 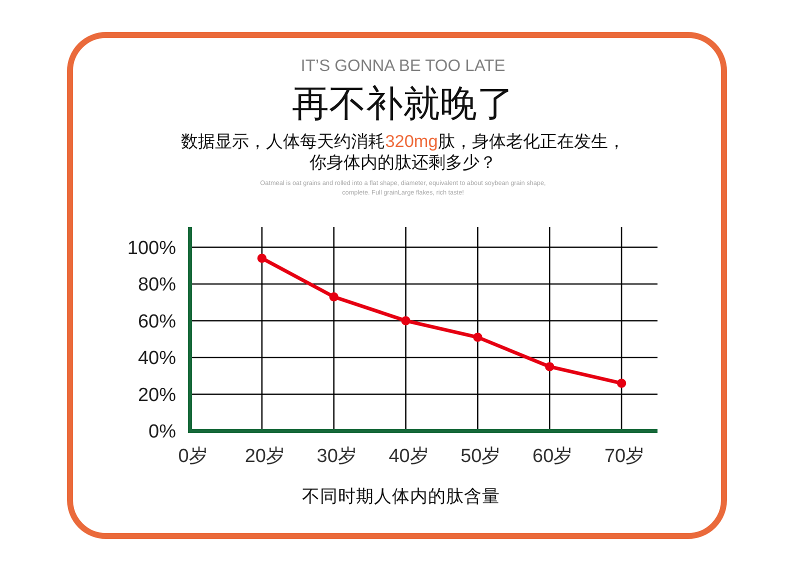 What do you see at coordinates (151, 248) in the screenshot?
I see `y-tick-label: 100%` at bounding box center [151, 248].